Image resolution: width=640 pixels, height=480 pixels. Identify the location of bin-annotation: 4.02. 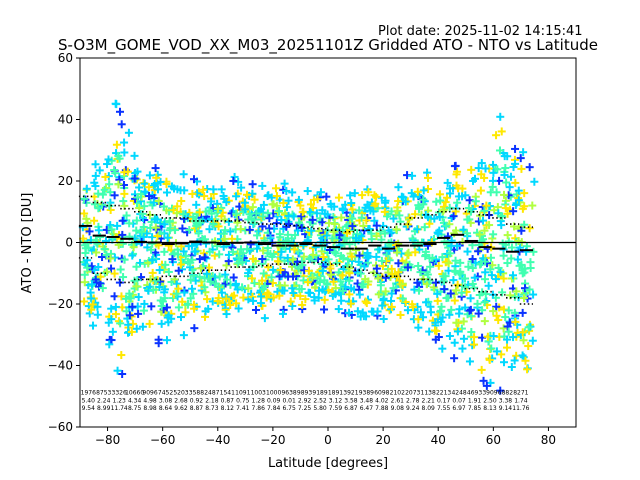
(382, 400).